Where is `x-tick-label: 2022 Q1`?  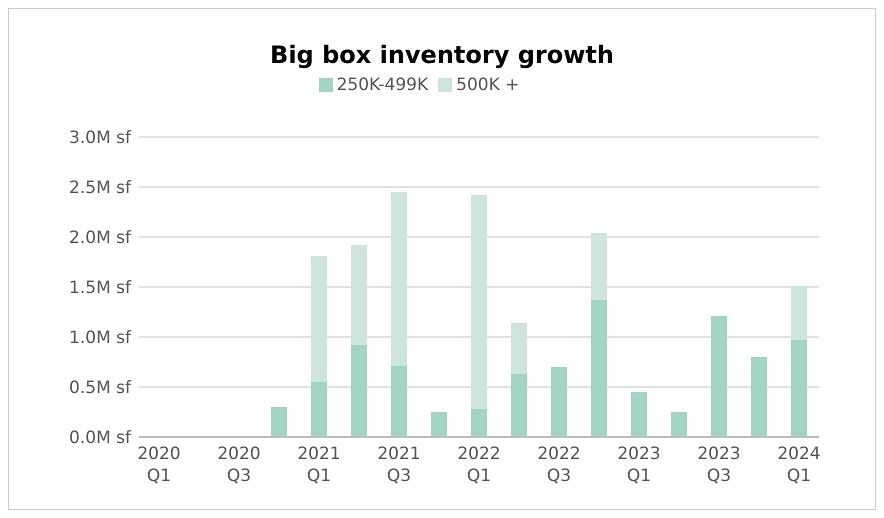
x-tick-label: 2022 Q1 is located at coordinates (479, 465).